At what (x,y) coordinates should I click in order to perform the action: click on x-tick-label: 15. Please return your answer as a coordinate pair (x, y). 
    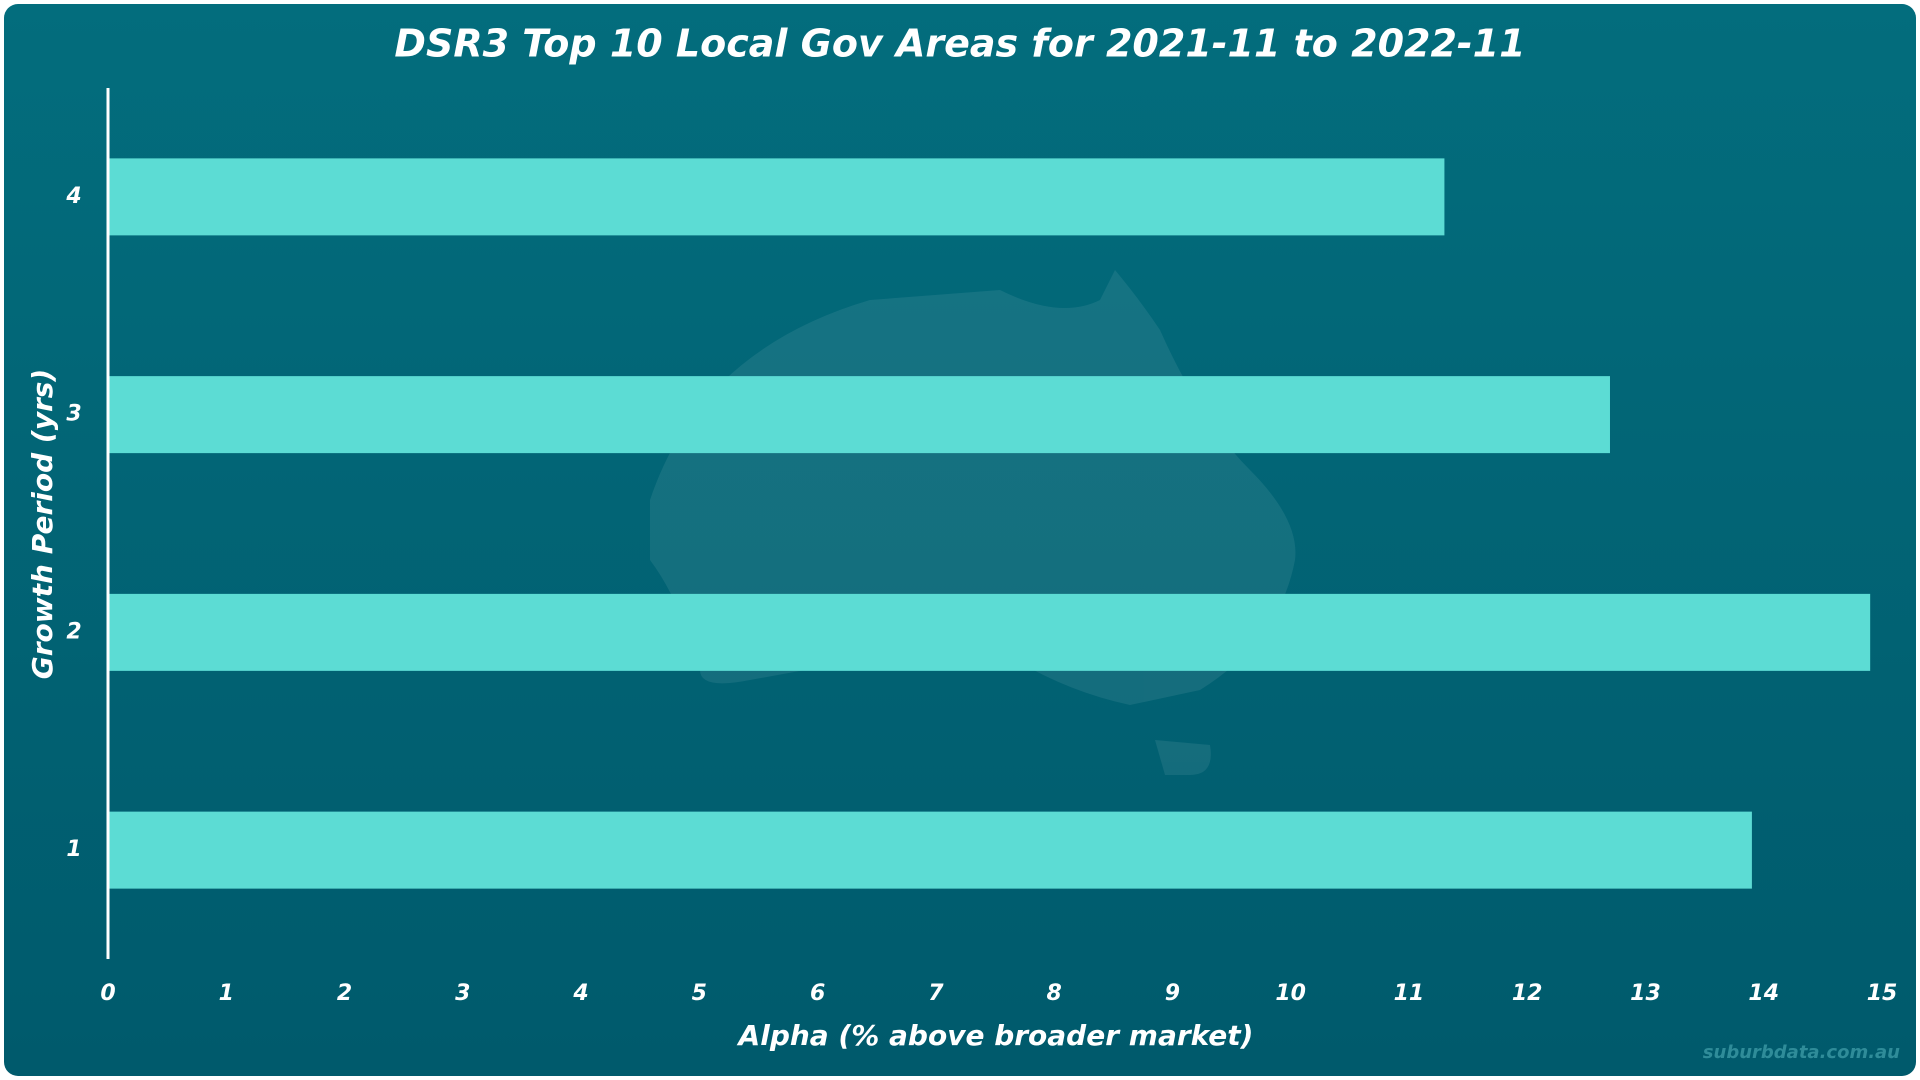
    Looking at the image, I should click on (1882, 993).